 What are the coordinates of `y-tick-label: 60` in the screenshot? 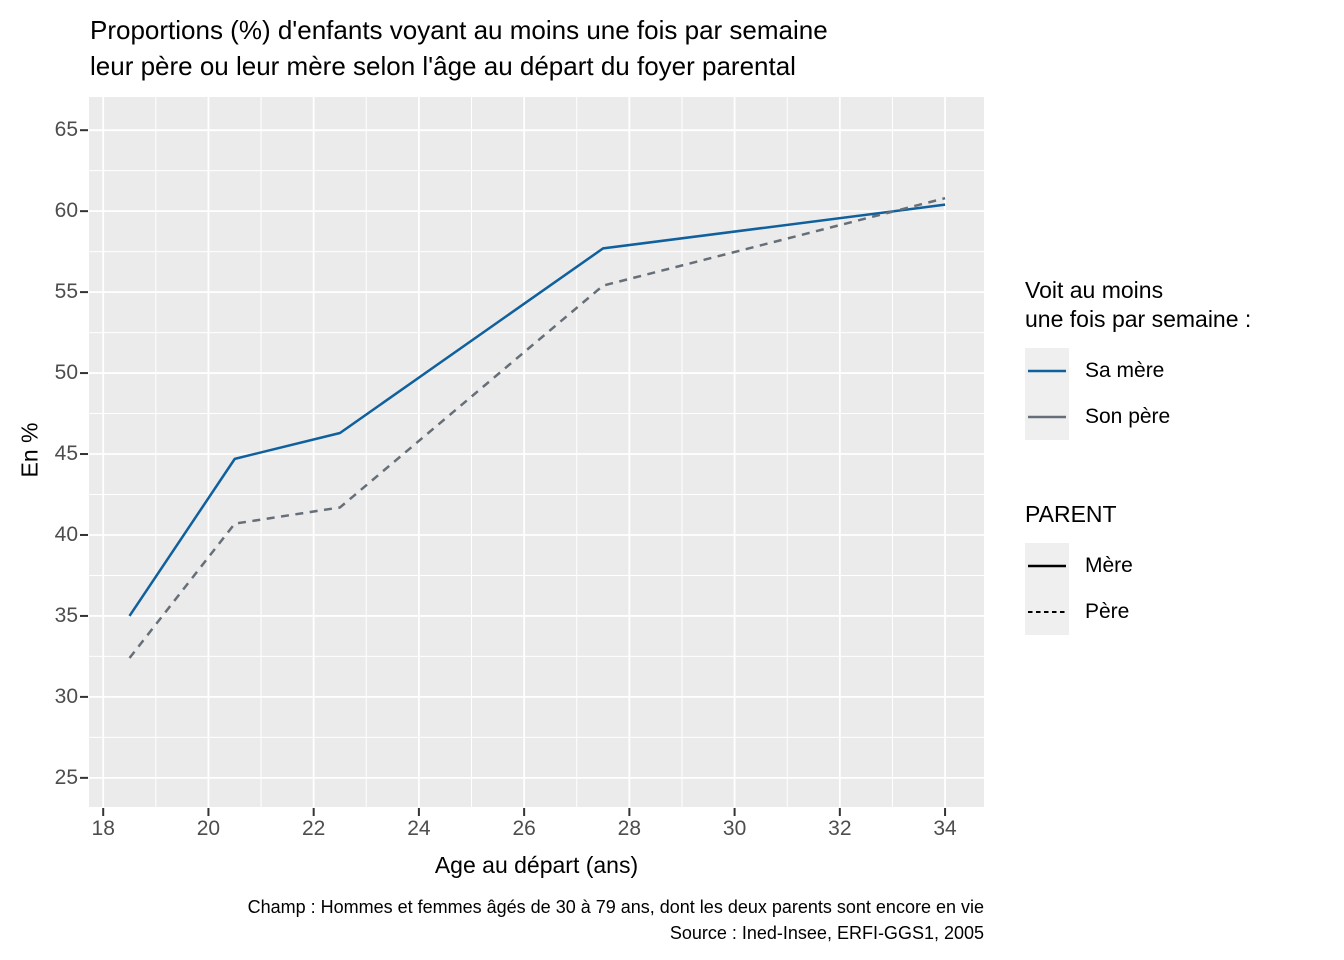 It's located at (66, 211).